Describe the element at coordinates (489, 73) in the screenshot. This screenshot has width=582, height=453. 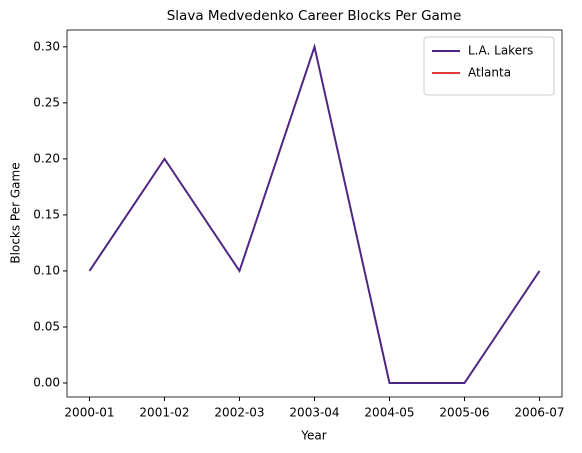
I see `legend-label: Atlanta` at that location.